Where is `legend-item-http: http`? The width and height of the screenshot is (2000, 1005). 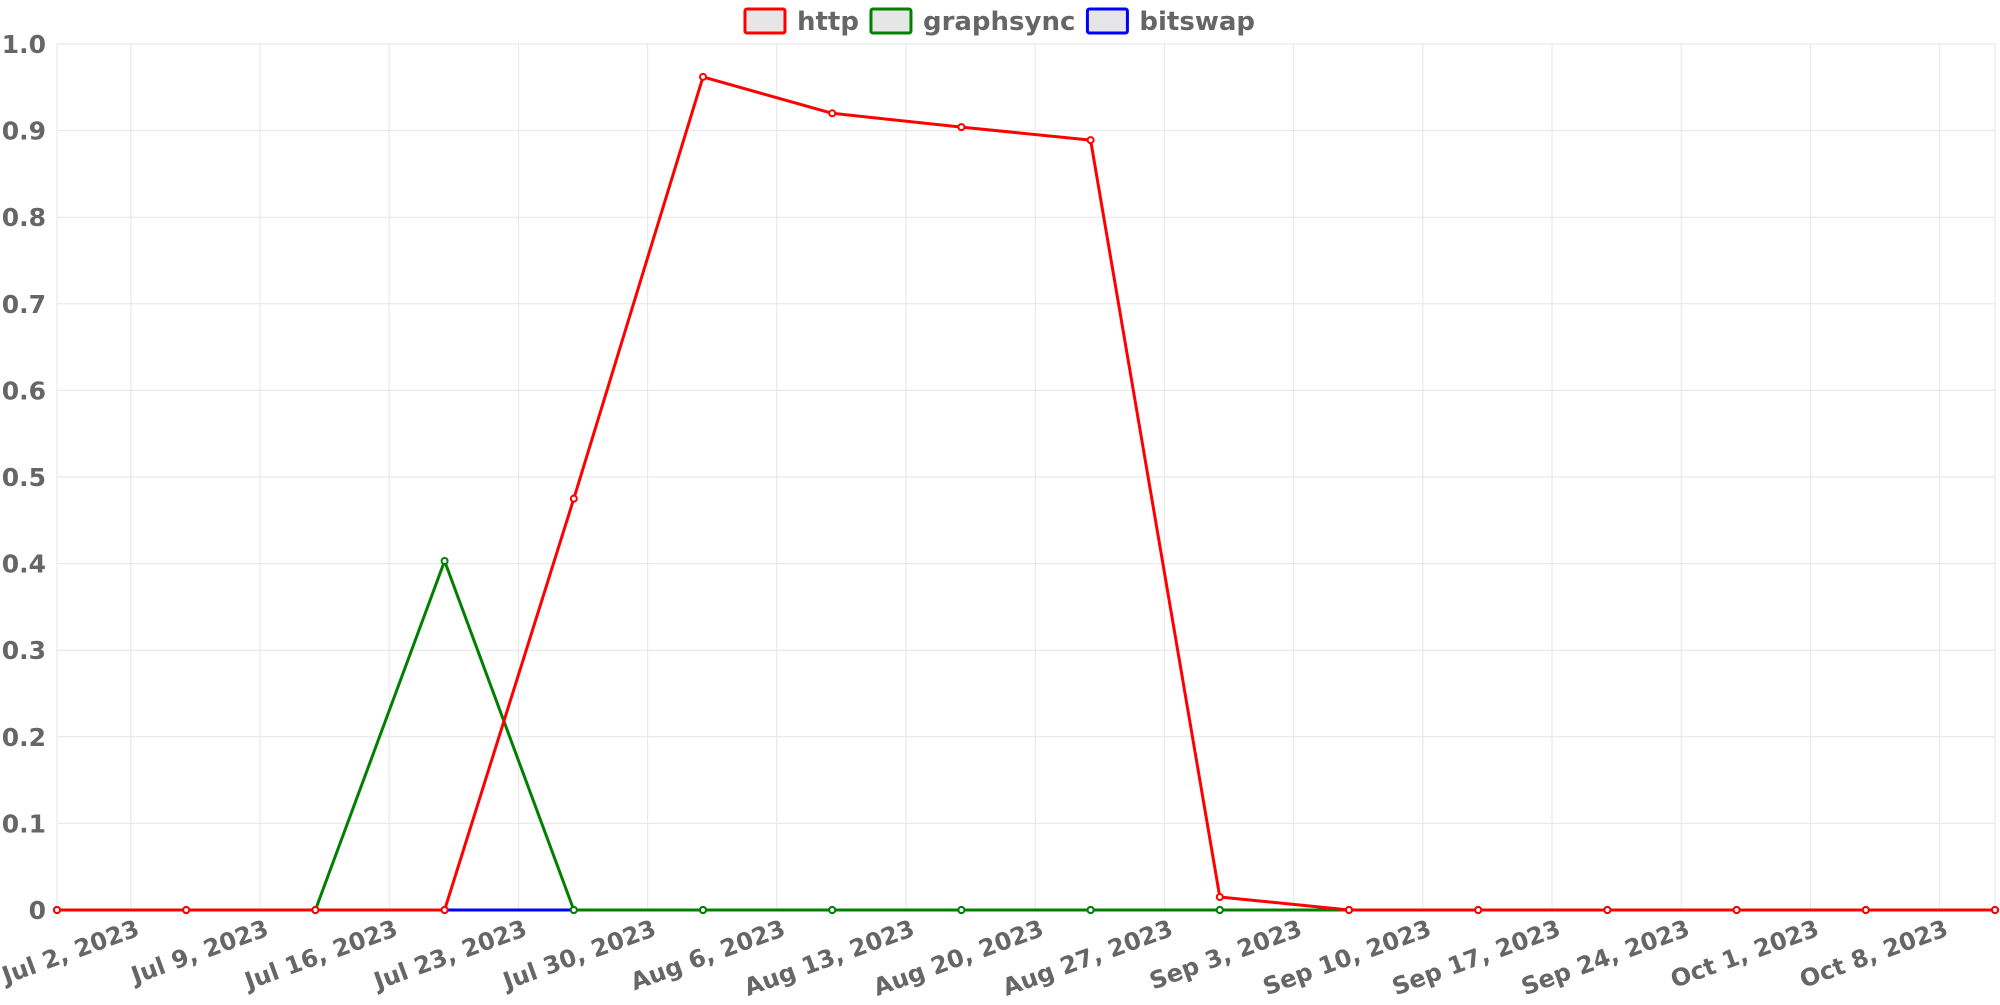
legend-item-http: http is located at coordinates (801, 22).